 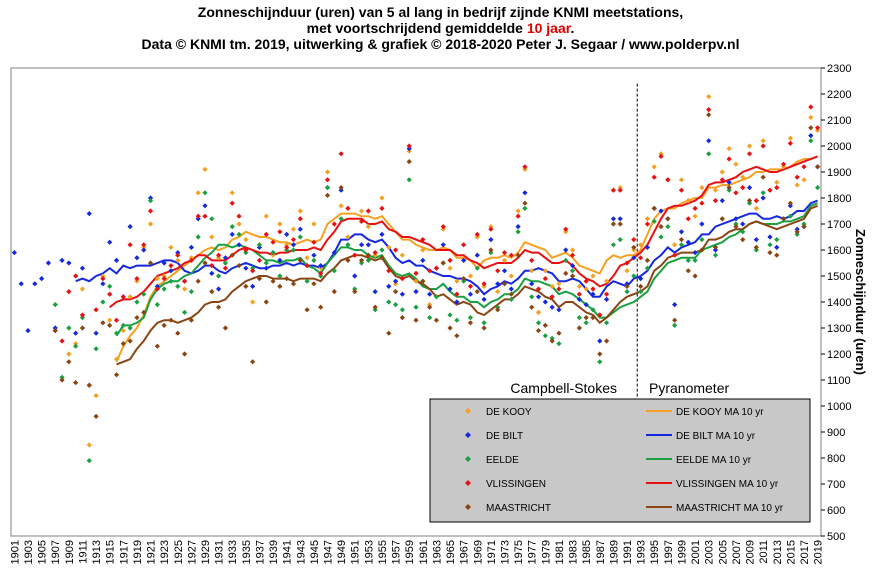 I want to click on x-tick-label: 1937, so click(x=260, y=552).